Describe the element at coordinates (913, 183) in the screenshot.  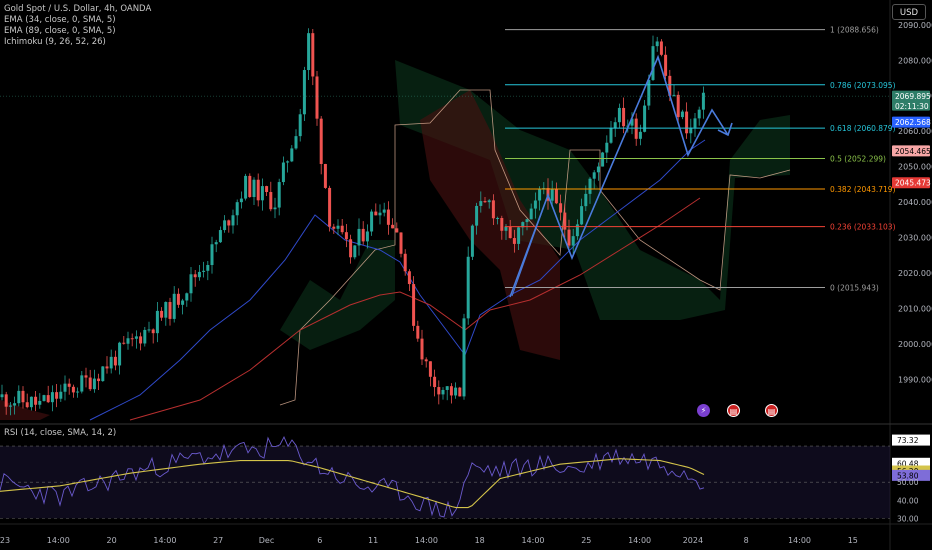
I see `price-tag-label: 2045.473` at that location.